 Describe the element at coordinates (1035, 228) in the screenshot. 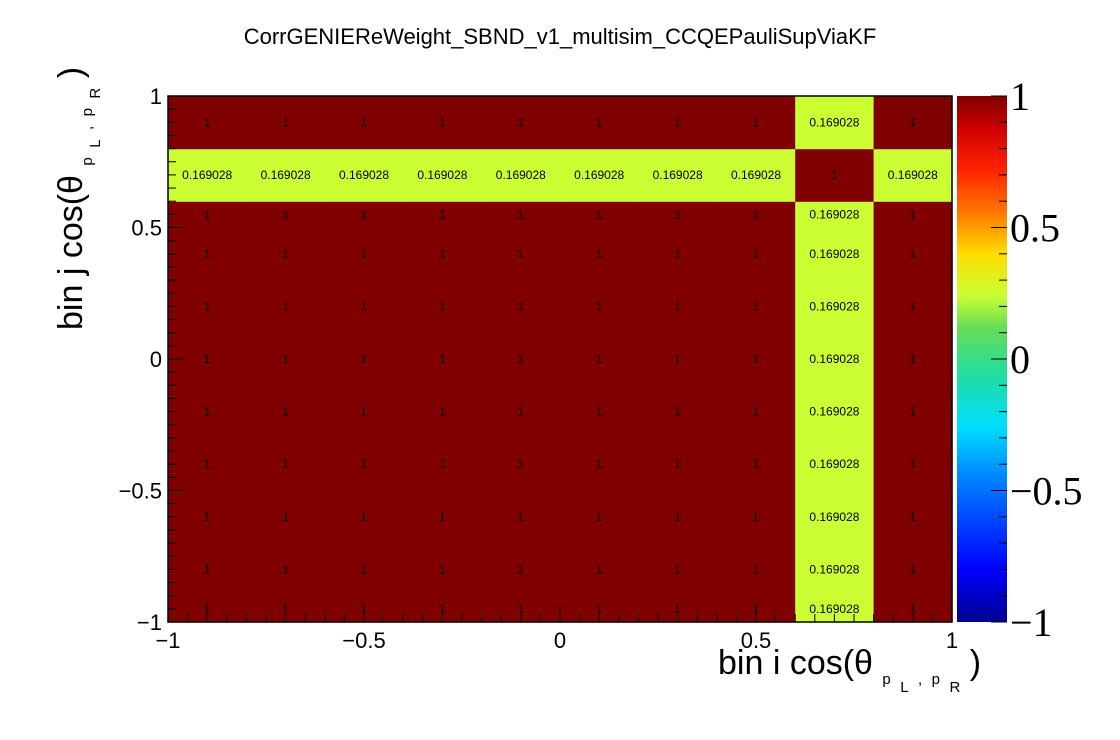

I see `palette-tick-label: 0.5` at that location.